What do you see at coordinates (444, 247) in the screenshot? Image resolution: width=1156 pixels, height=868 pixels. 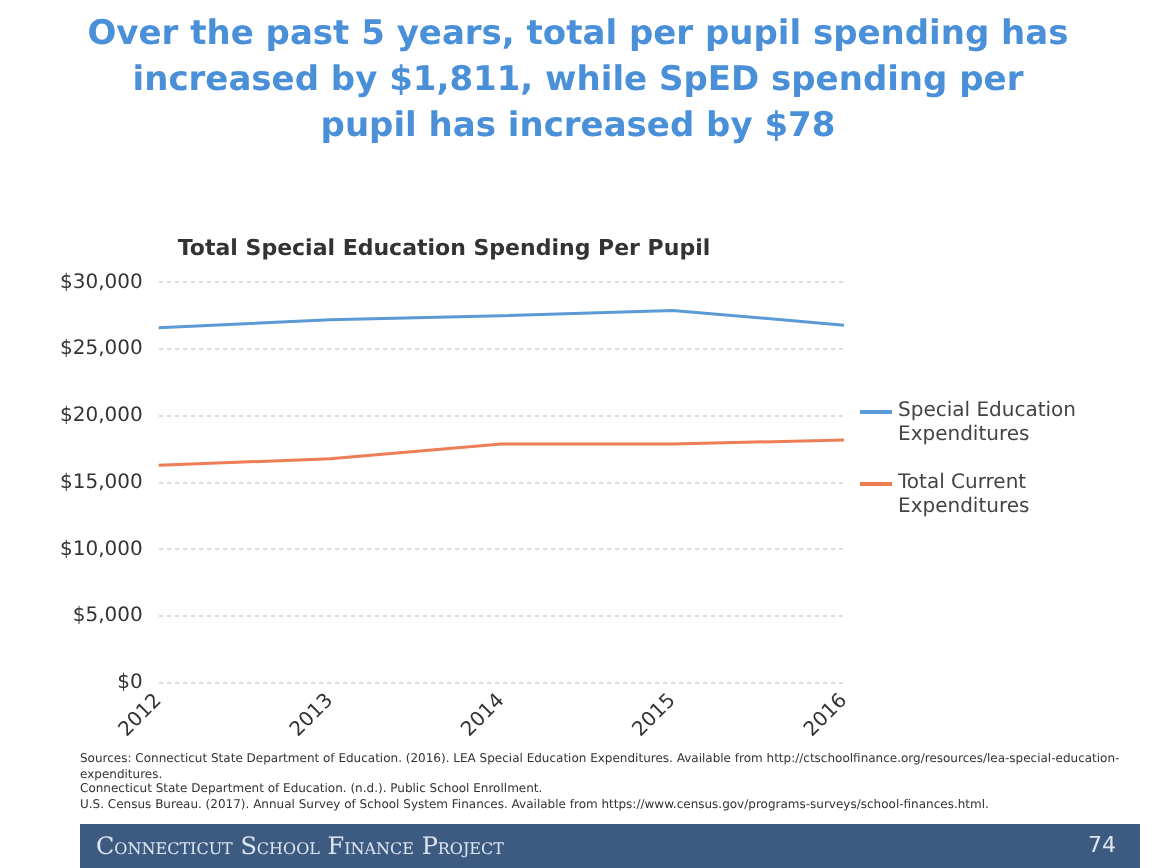 I see `chart-subtitle: Total Special Education Spending Per Pupil` at bounding box center [444, 247].